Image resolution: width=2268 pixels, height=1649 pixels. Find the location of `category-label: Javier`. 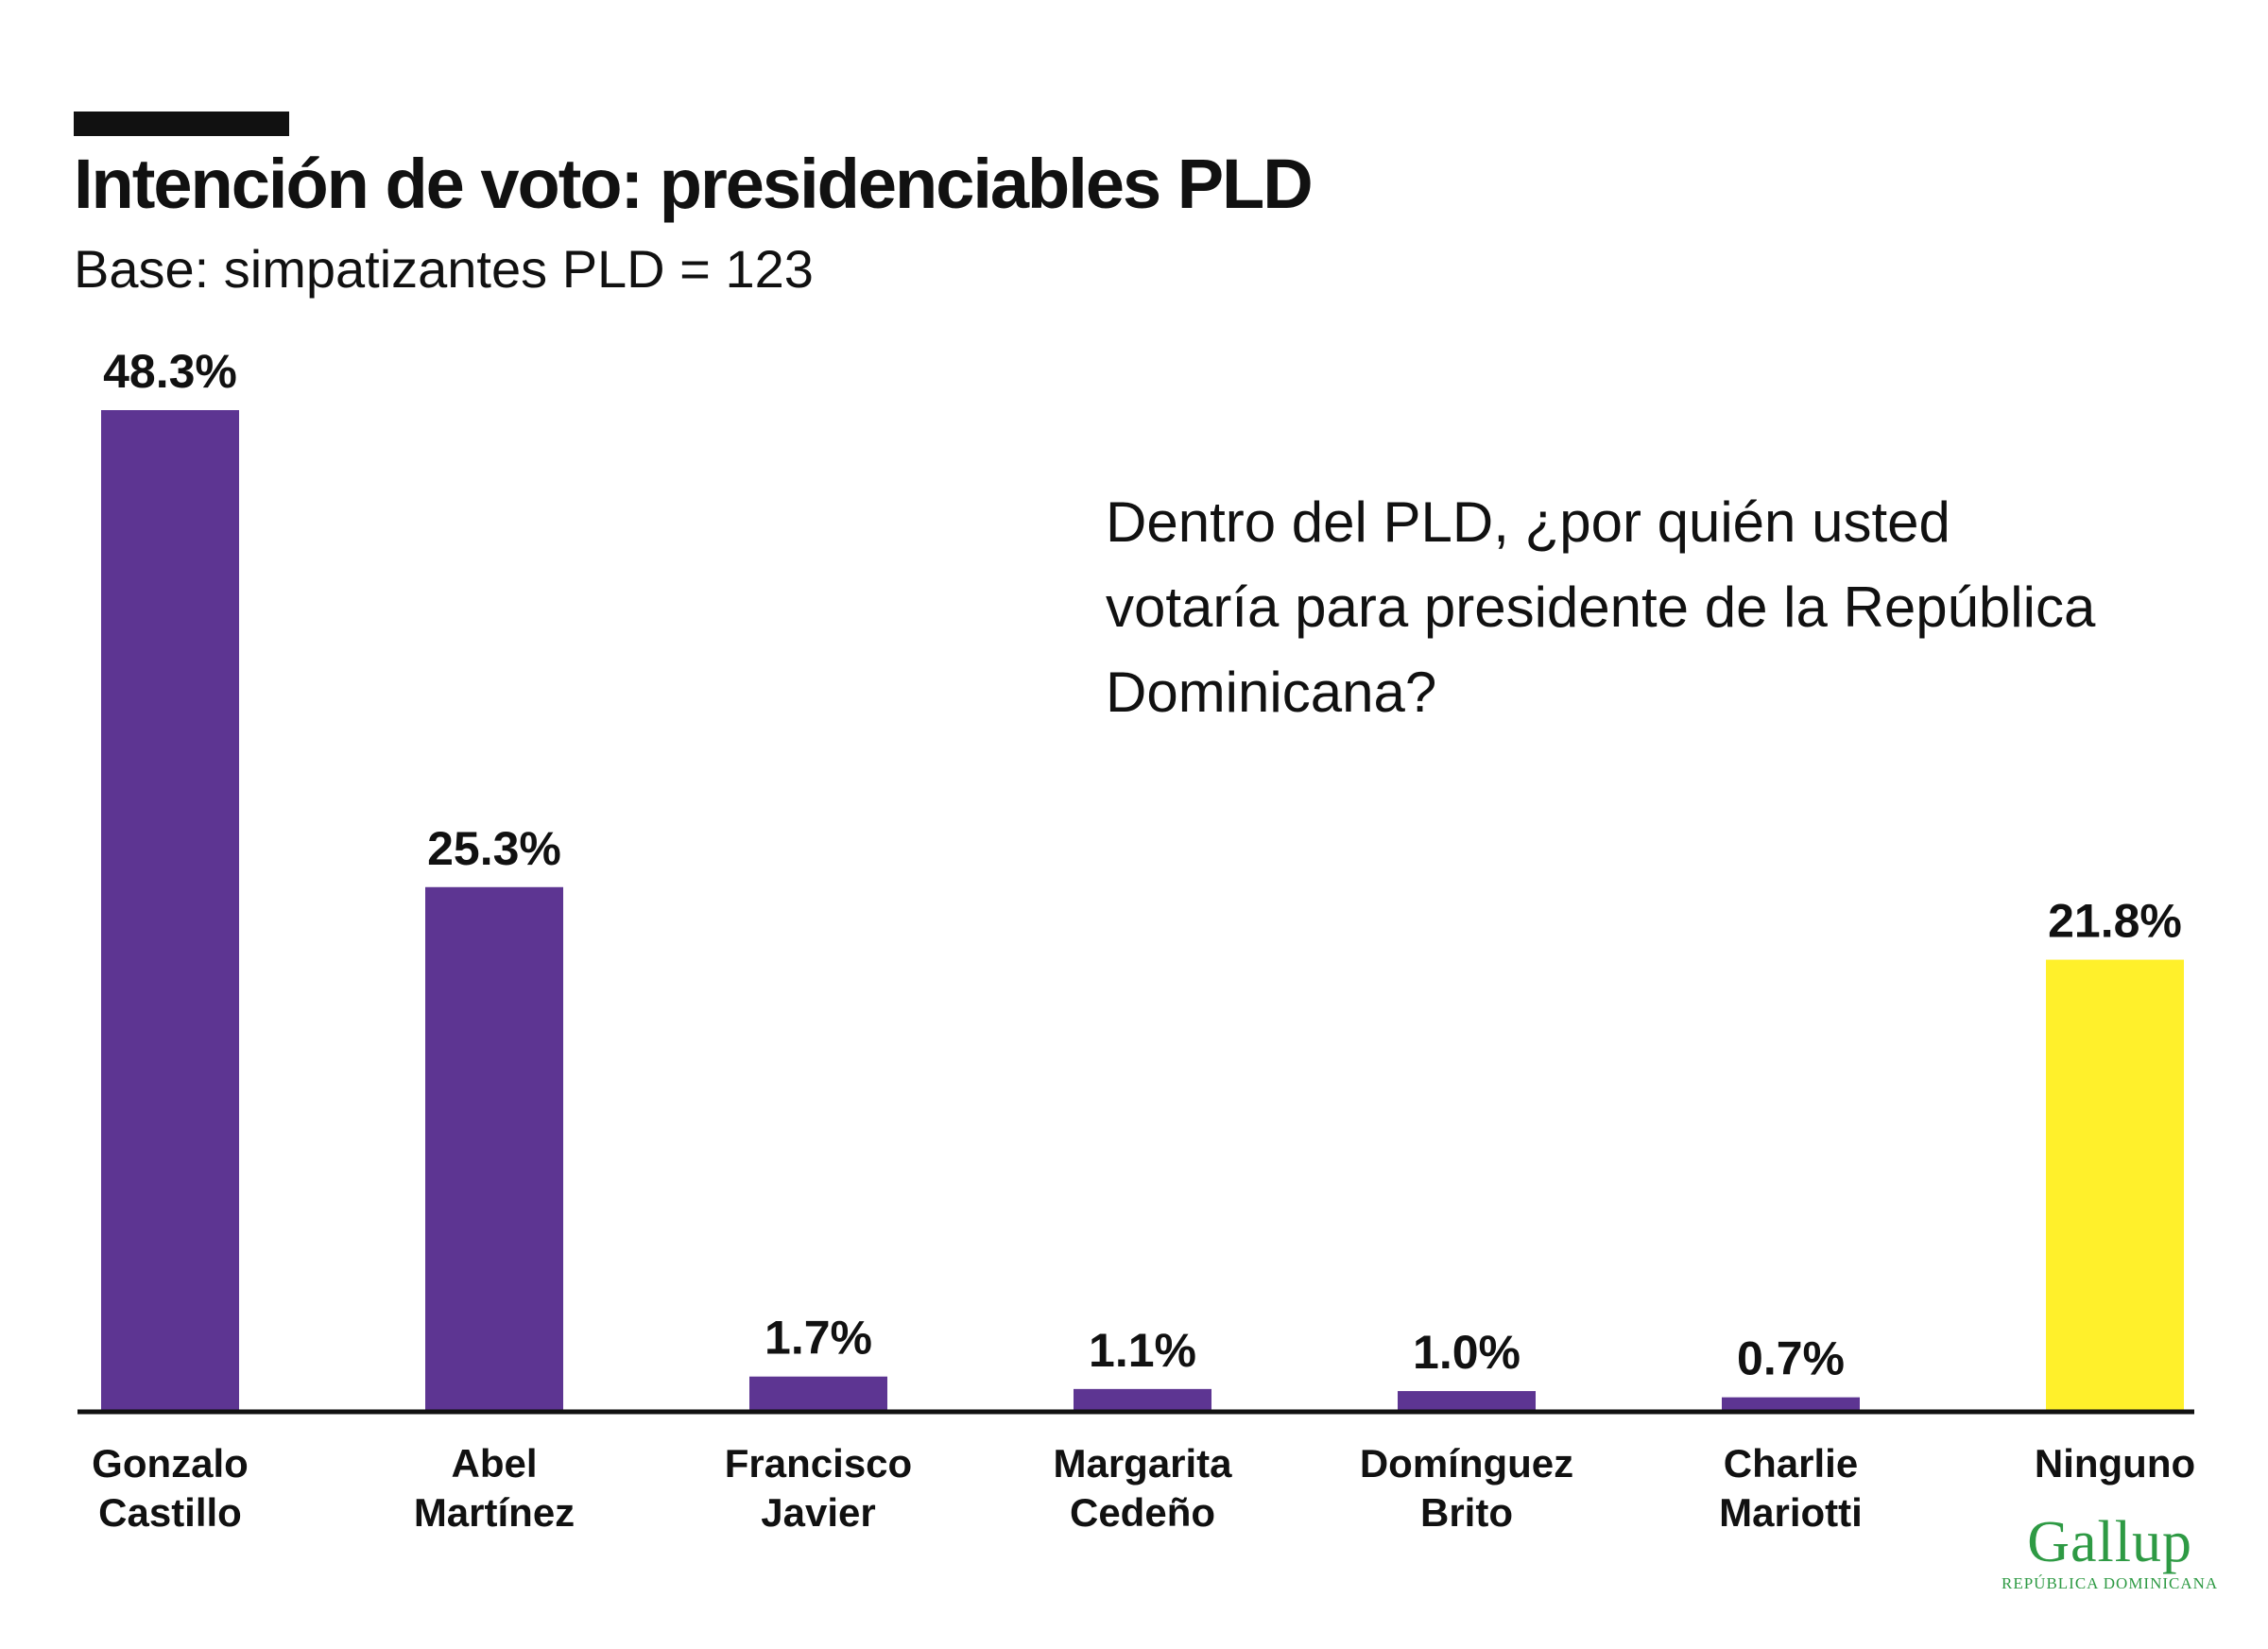

category-label: Javier is located at coordinates (818, 1513).